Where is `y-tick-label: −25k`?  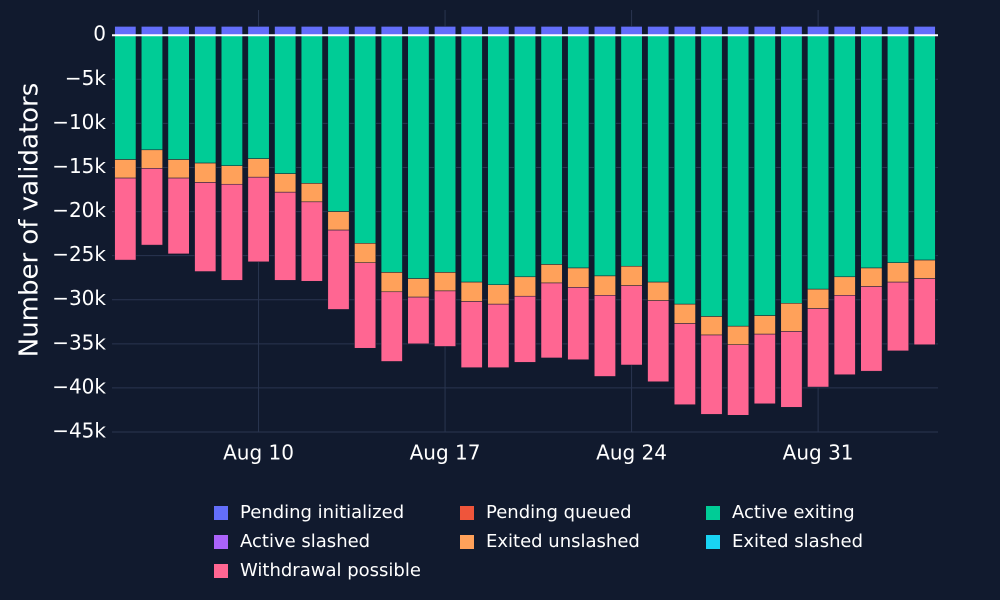
y-tick-label: −25k is located at coordinates (79, 254).